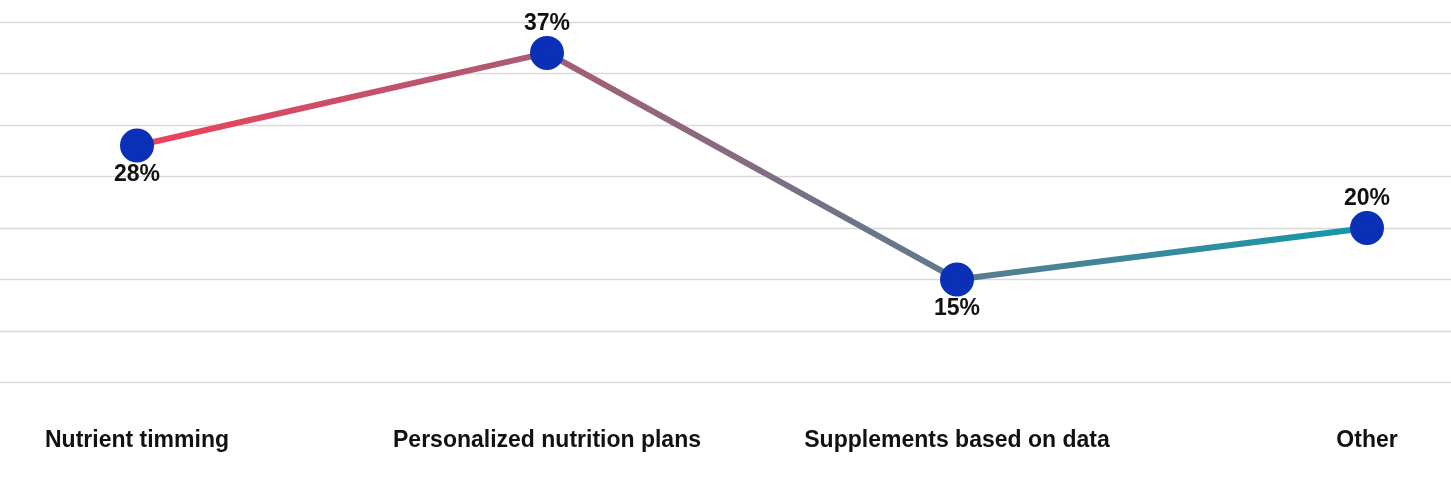  I want to click on x-tick-label: Personalized nutrition plans, so click(547, 438).